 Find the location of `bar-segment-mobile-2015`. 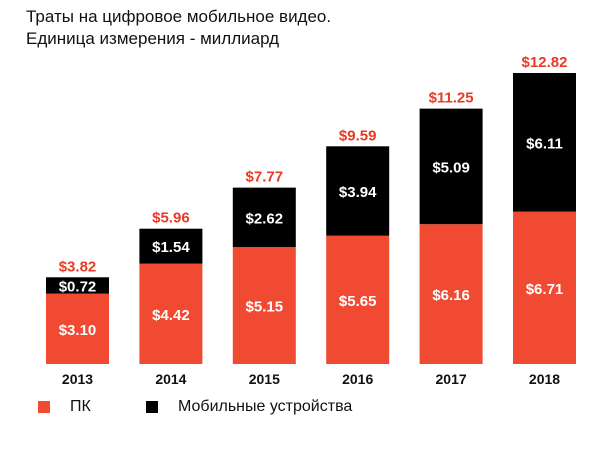

bar-segment-mobile-2015 is located at coordinates (264, 217).